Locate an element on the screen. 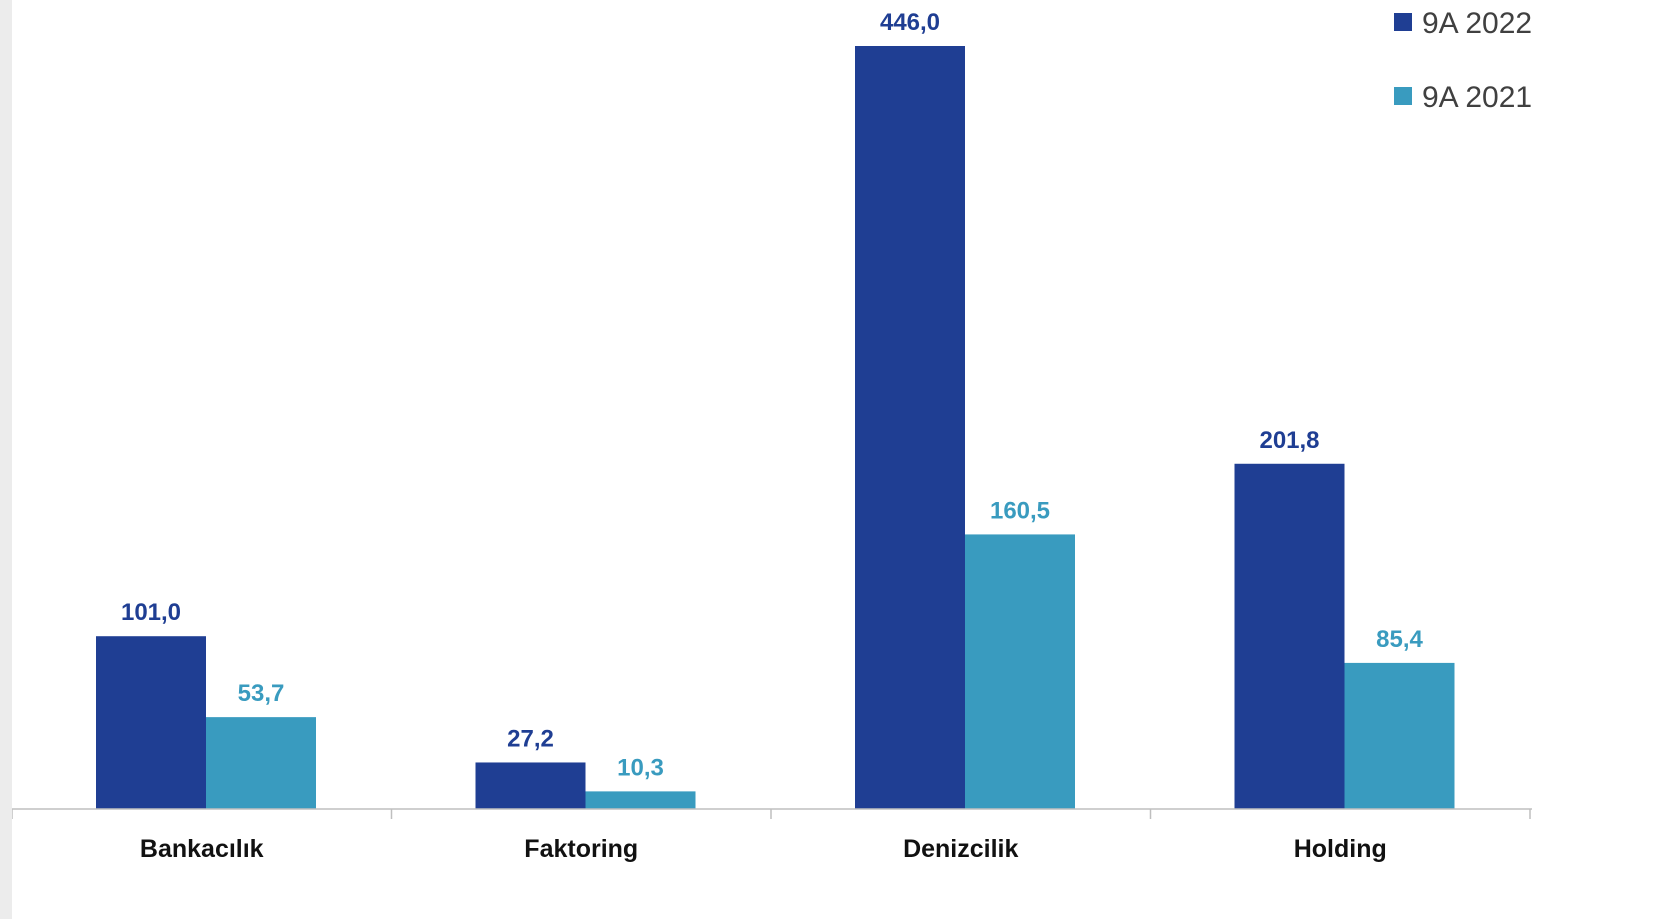  data-label: 27,2 is located at coordinates (530, 738).